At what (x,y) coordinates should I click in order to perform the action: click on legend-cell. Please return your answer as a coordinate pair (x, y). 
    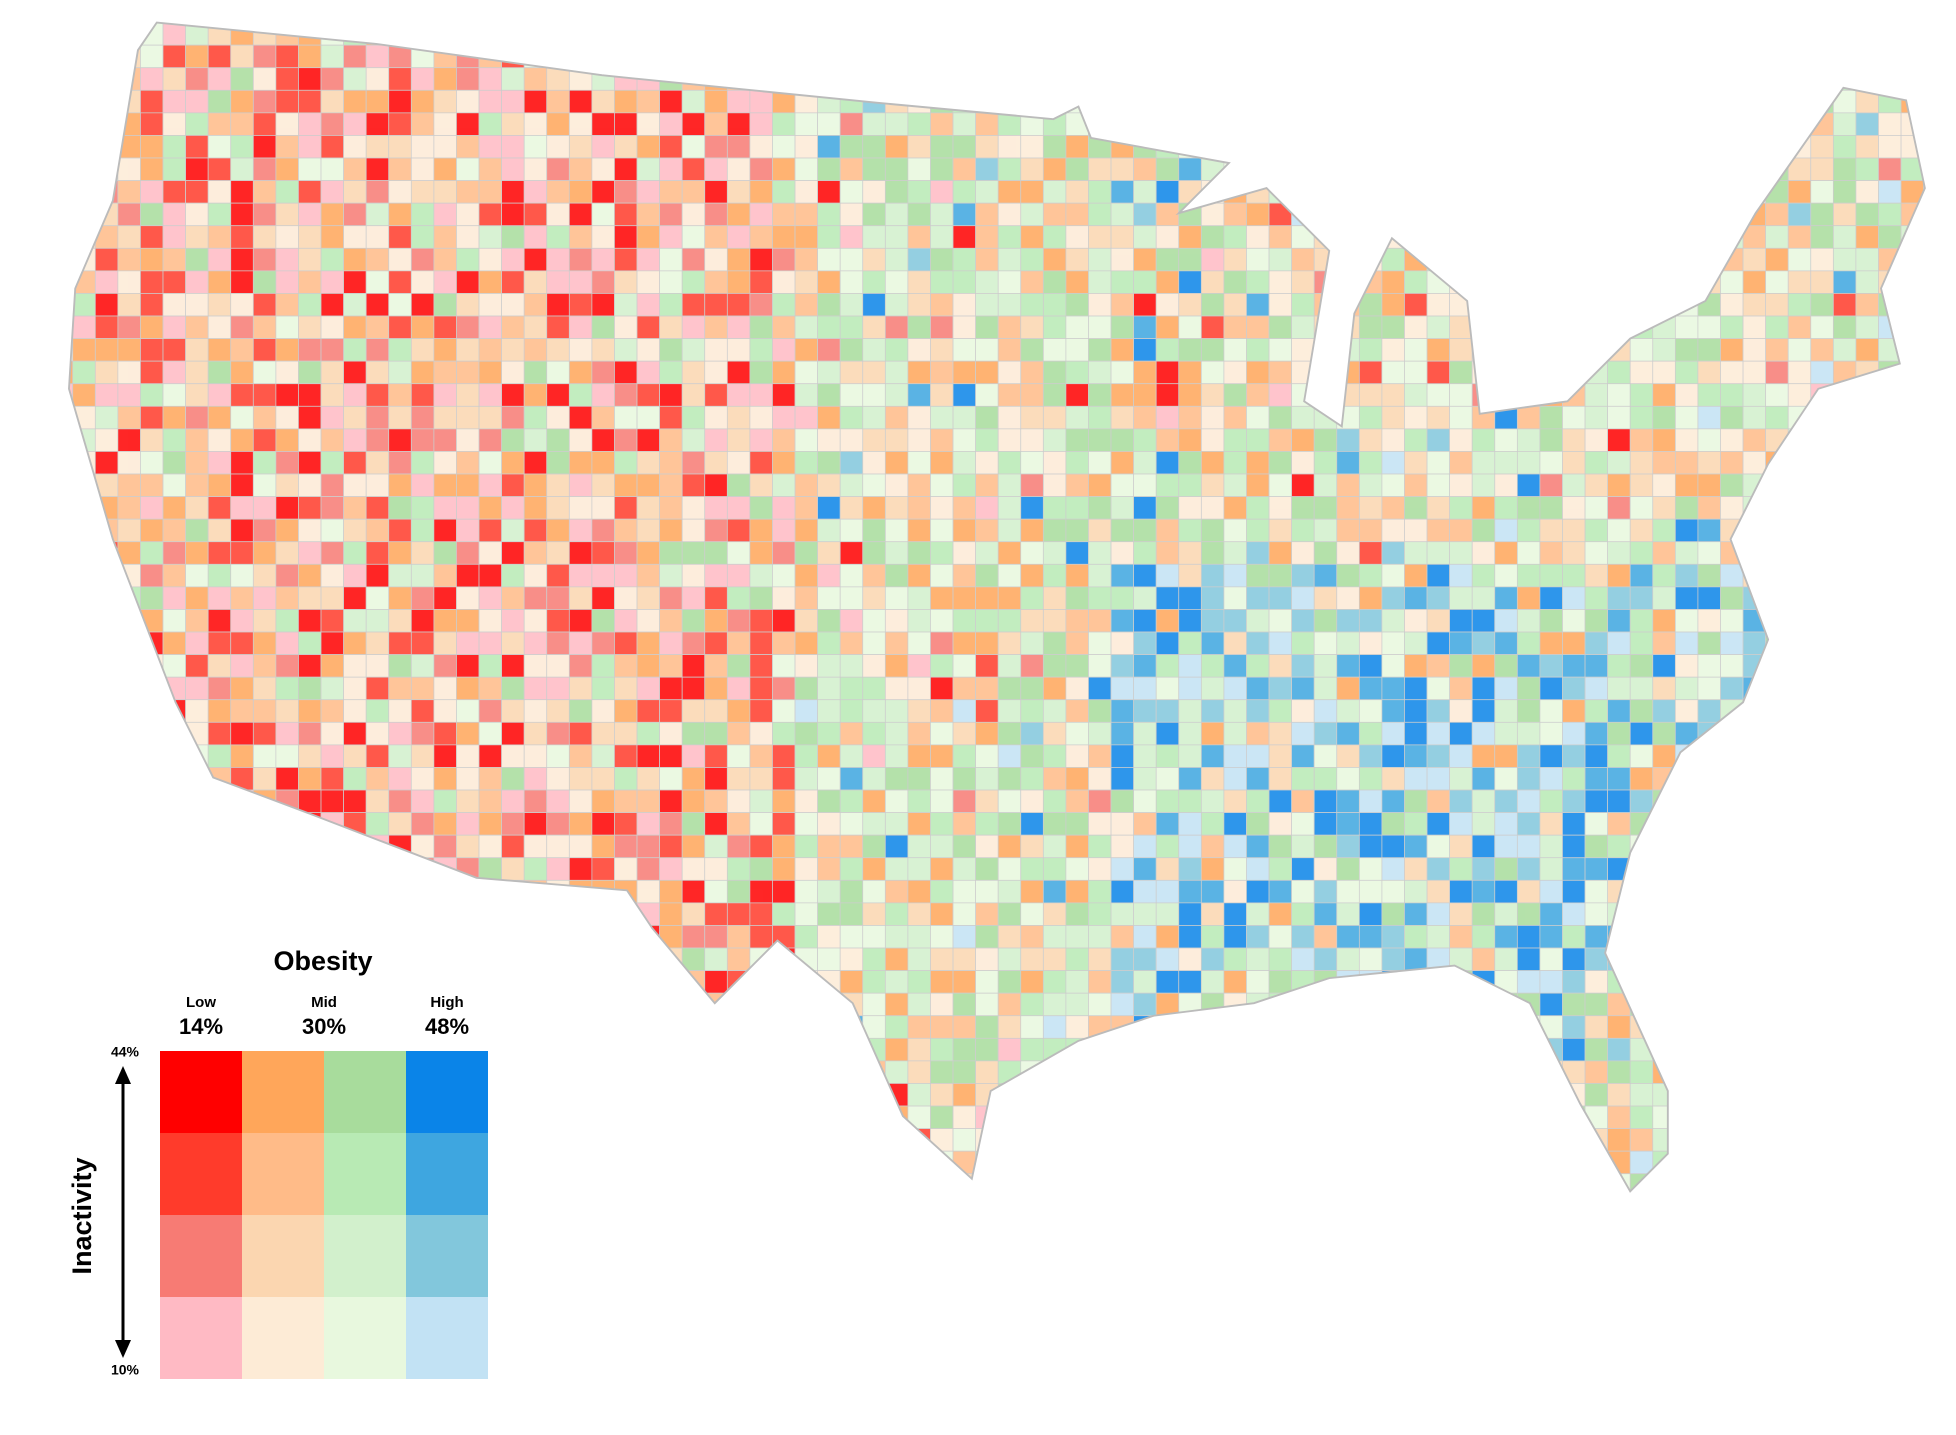
    Looking at the image, I should click on (201, 1256).